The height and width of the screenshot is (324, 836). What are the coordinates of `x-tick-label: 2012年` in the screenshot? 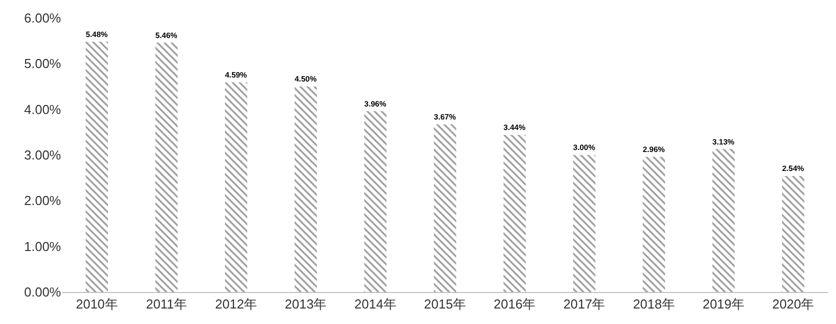 It's located at (236, 304).